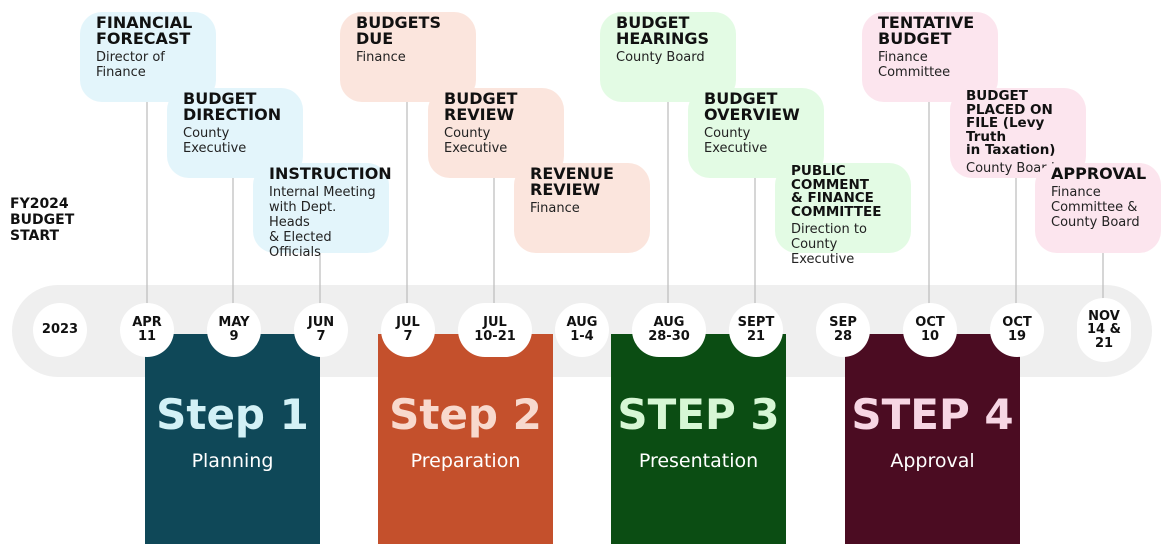  I want to click on date-label: JUL 7, so click(408, 329).